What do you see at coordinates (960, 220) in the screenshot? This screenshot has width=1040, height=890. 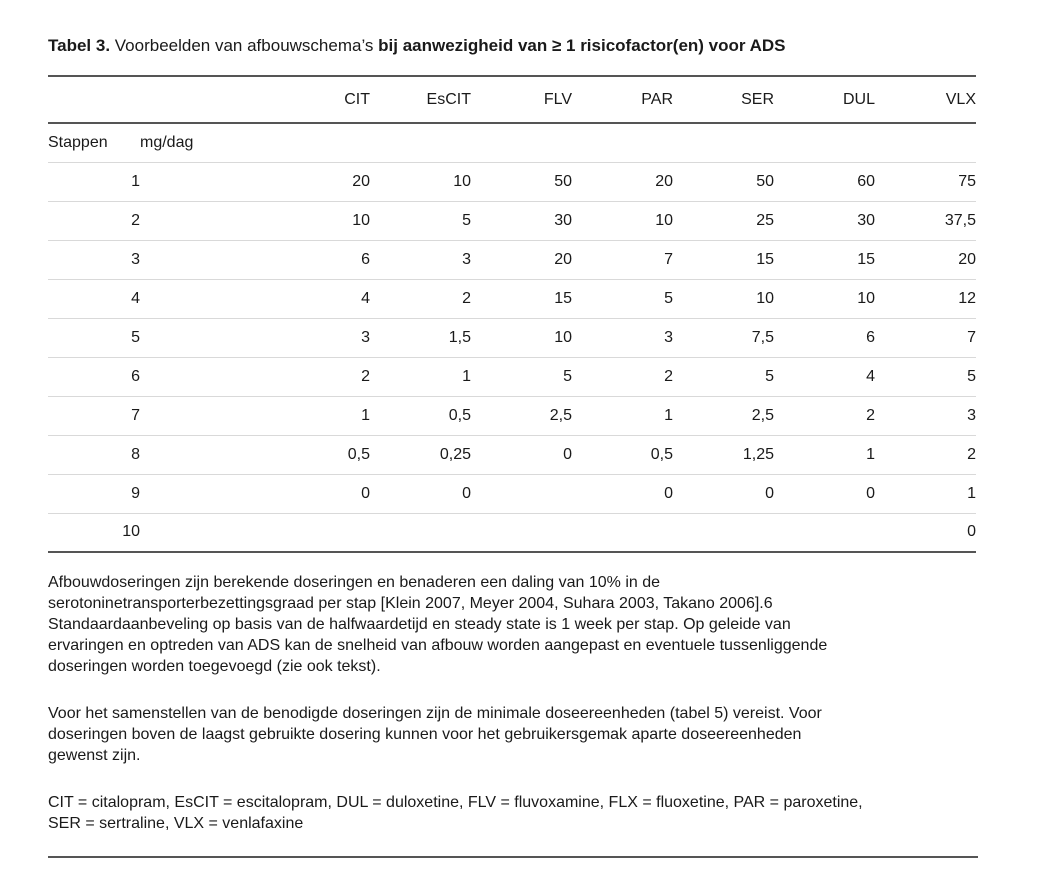 I see `dose-cell: 37,5` at bounding box center [960, 220].